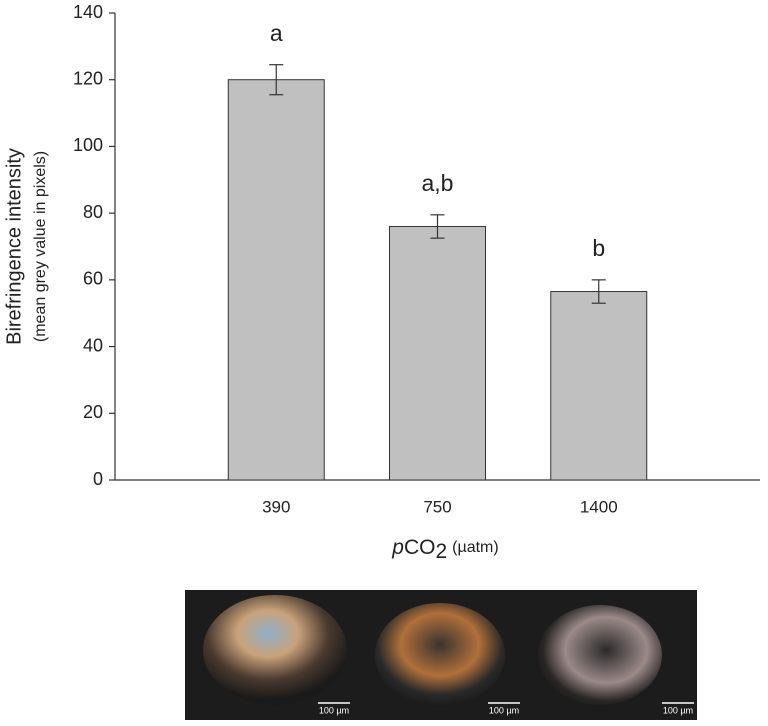 Image resolution: width=768 pixels, height=726 pixels. I want to click on x-axis-label-part: 2, so click(441, 551).